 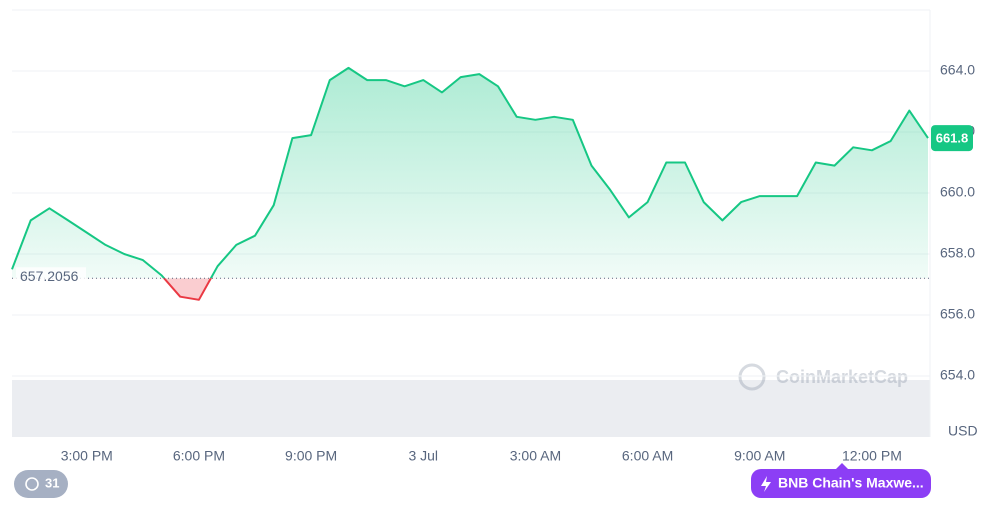 What do you see at coordinates (957, 253) in the screenshot?
I see `y-tick-label: 658.0` at bounding box center [957, 253].